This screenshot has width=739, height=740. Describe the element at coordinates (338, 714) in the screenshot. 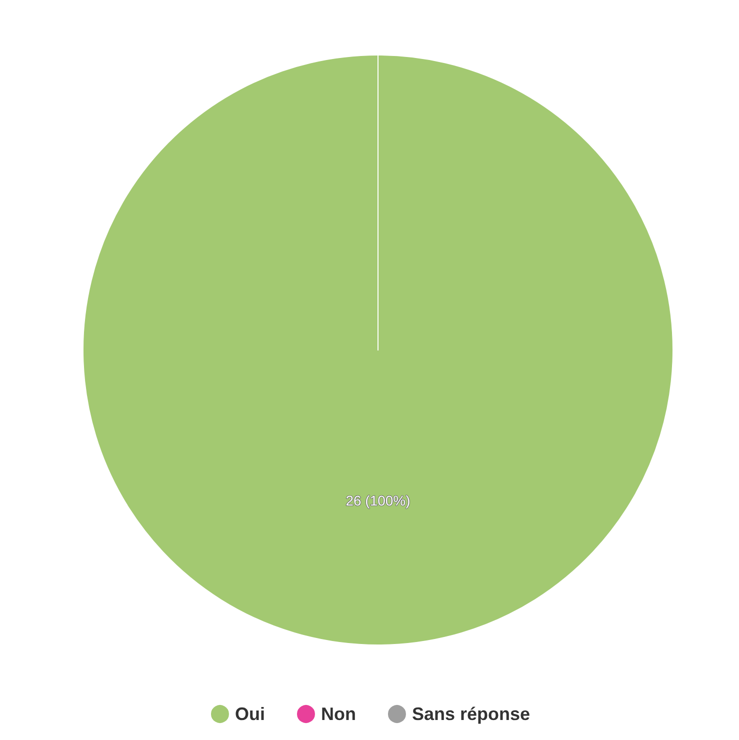

I see `legend-label: Non` at that location.